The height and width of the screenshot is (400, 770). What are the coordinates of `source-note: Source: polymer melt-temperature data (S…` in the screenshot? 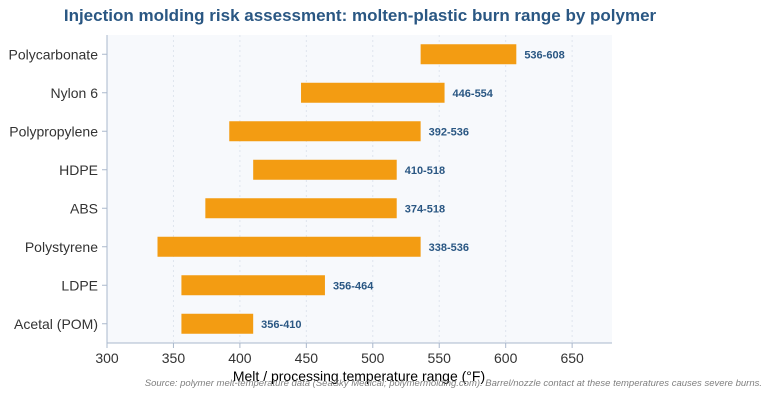 It's located at (453, 383).